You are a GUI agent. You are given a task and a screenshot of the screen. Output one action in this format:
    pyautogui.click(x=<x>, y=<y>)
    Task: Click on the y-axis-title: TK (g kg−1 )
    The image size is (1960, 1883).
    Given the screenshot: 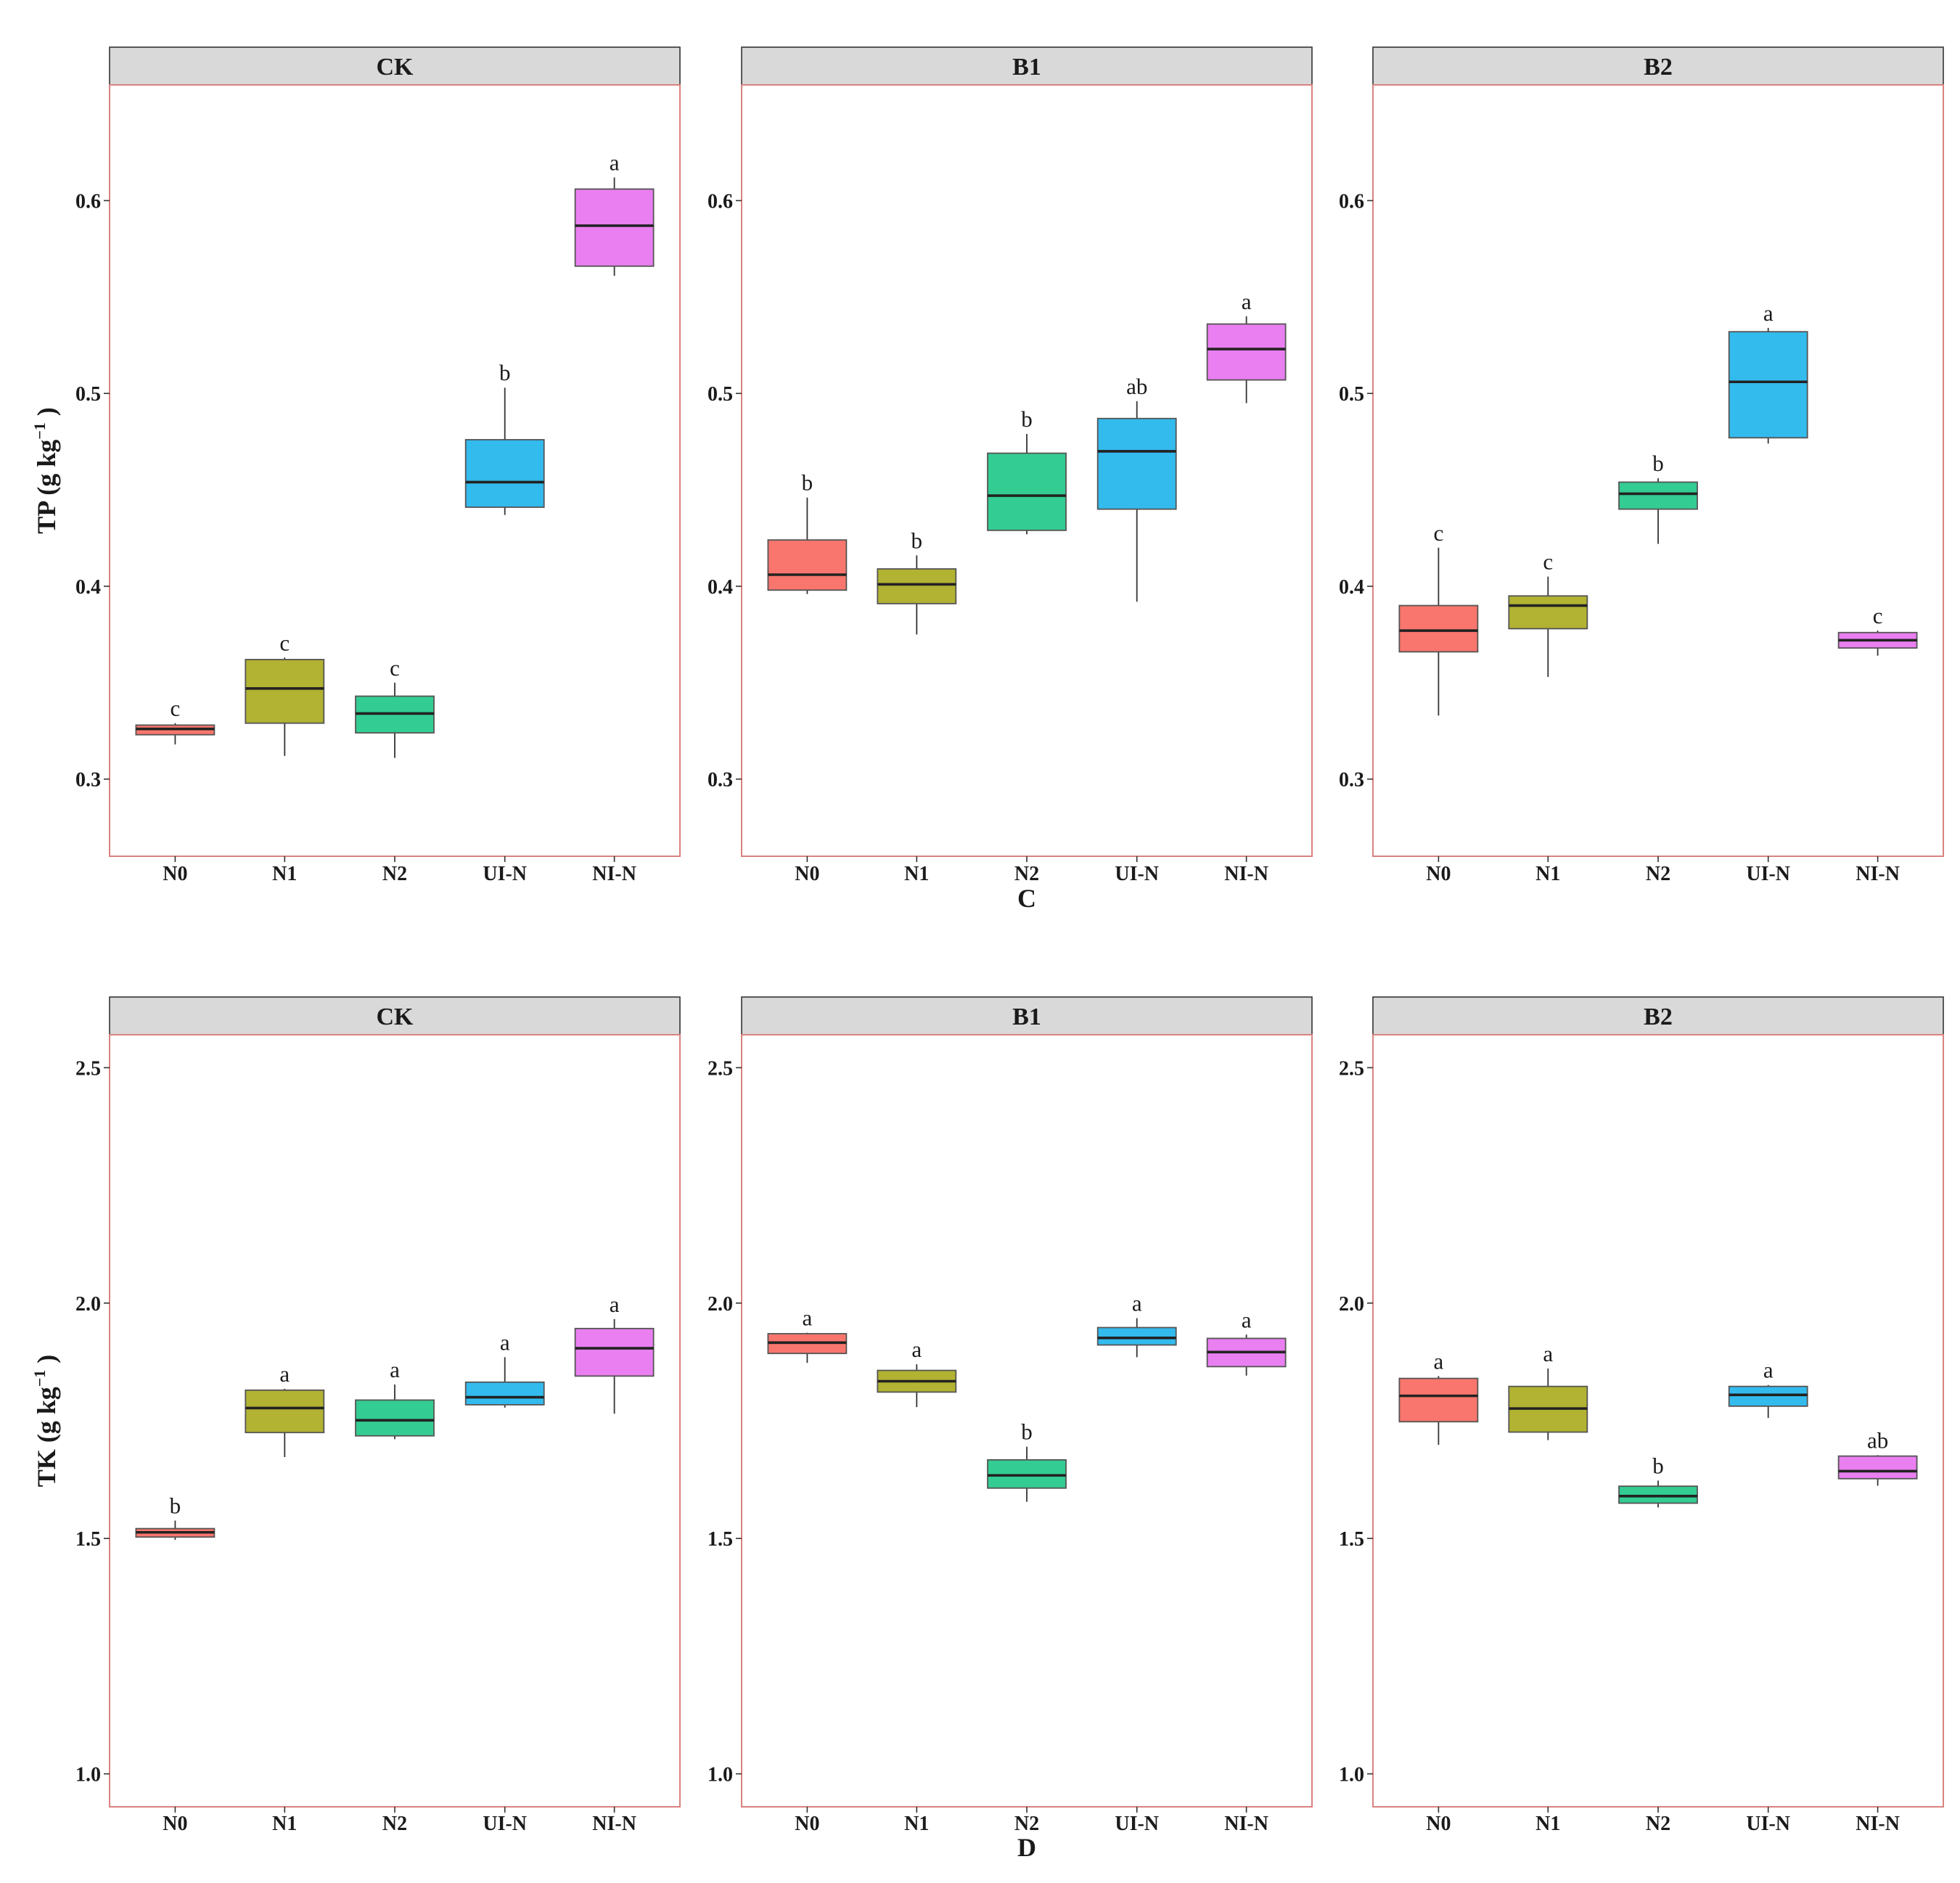 What is the action you would take?
    pyautogui.click(x=45, y=1421)
    